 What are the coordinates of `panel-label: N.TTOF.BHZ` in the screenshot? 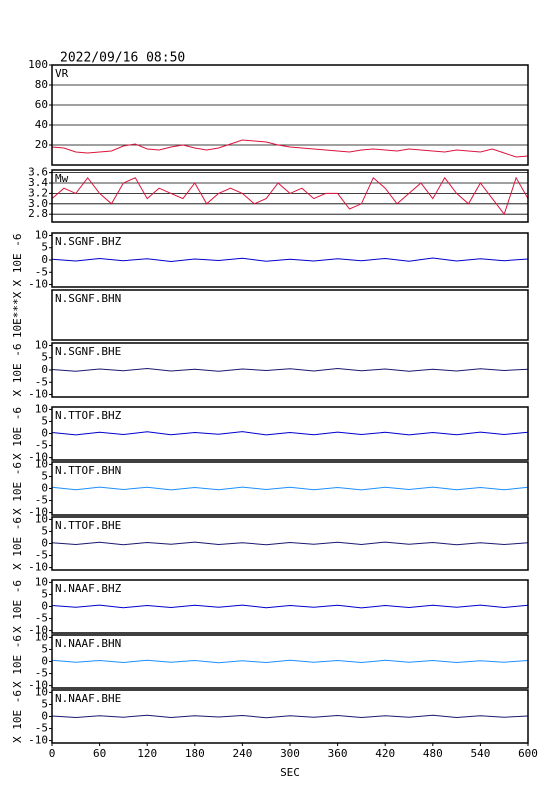 It's located at (88, 415).